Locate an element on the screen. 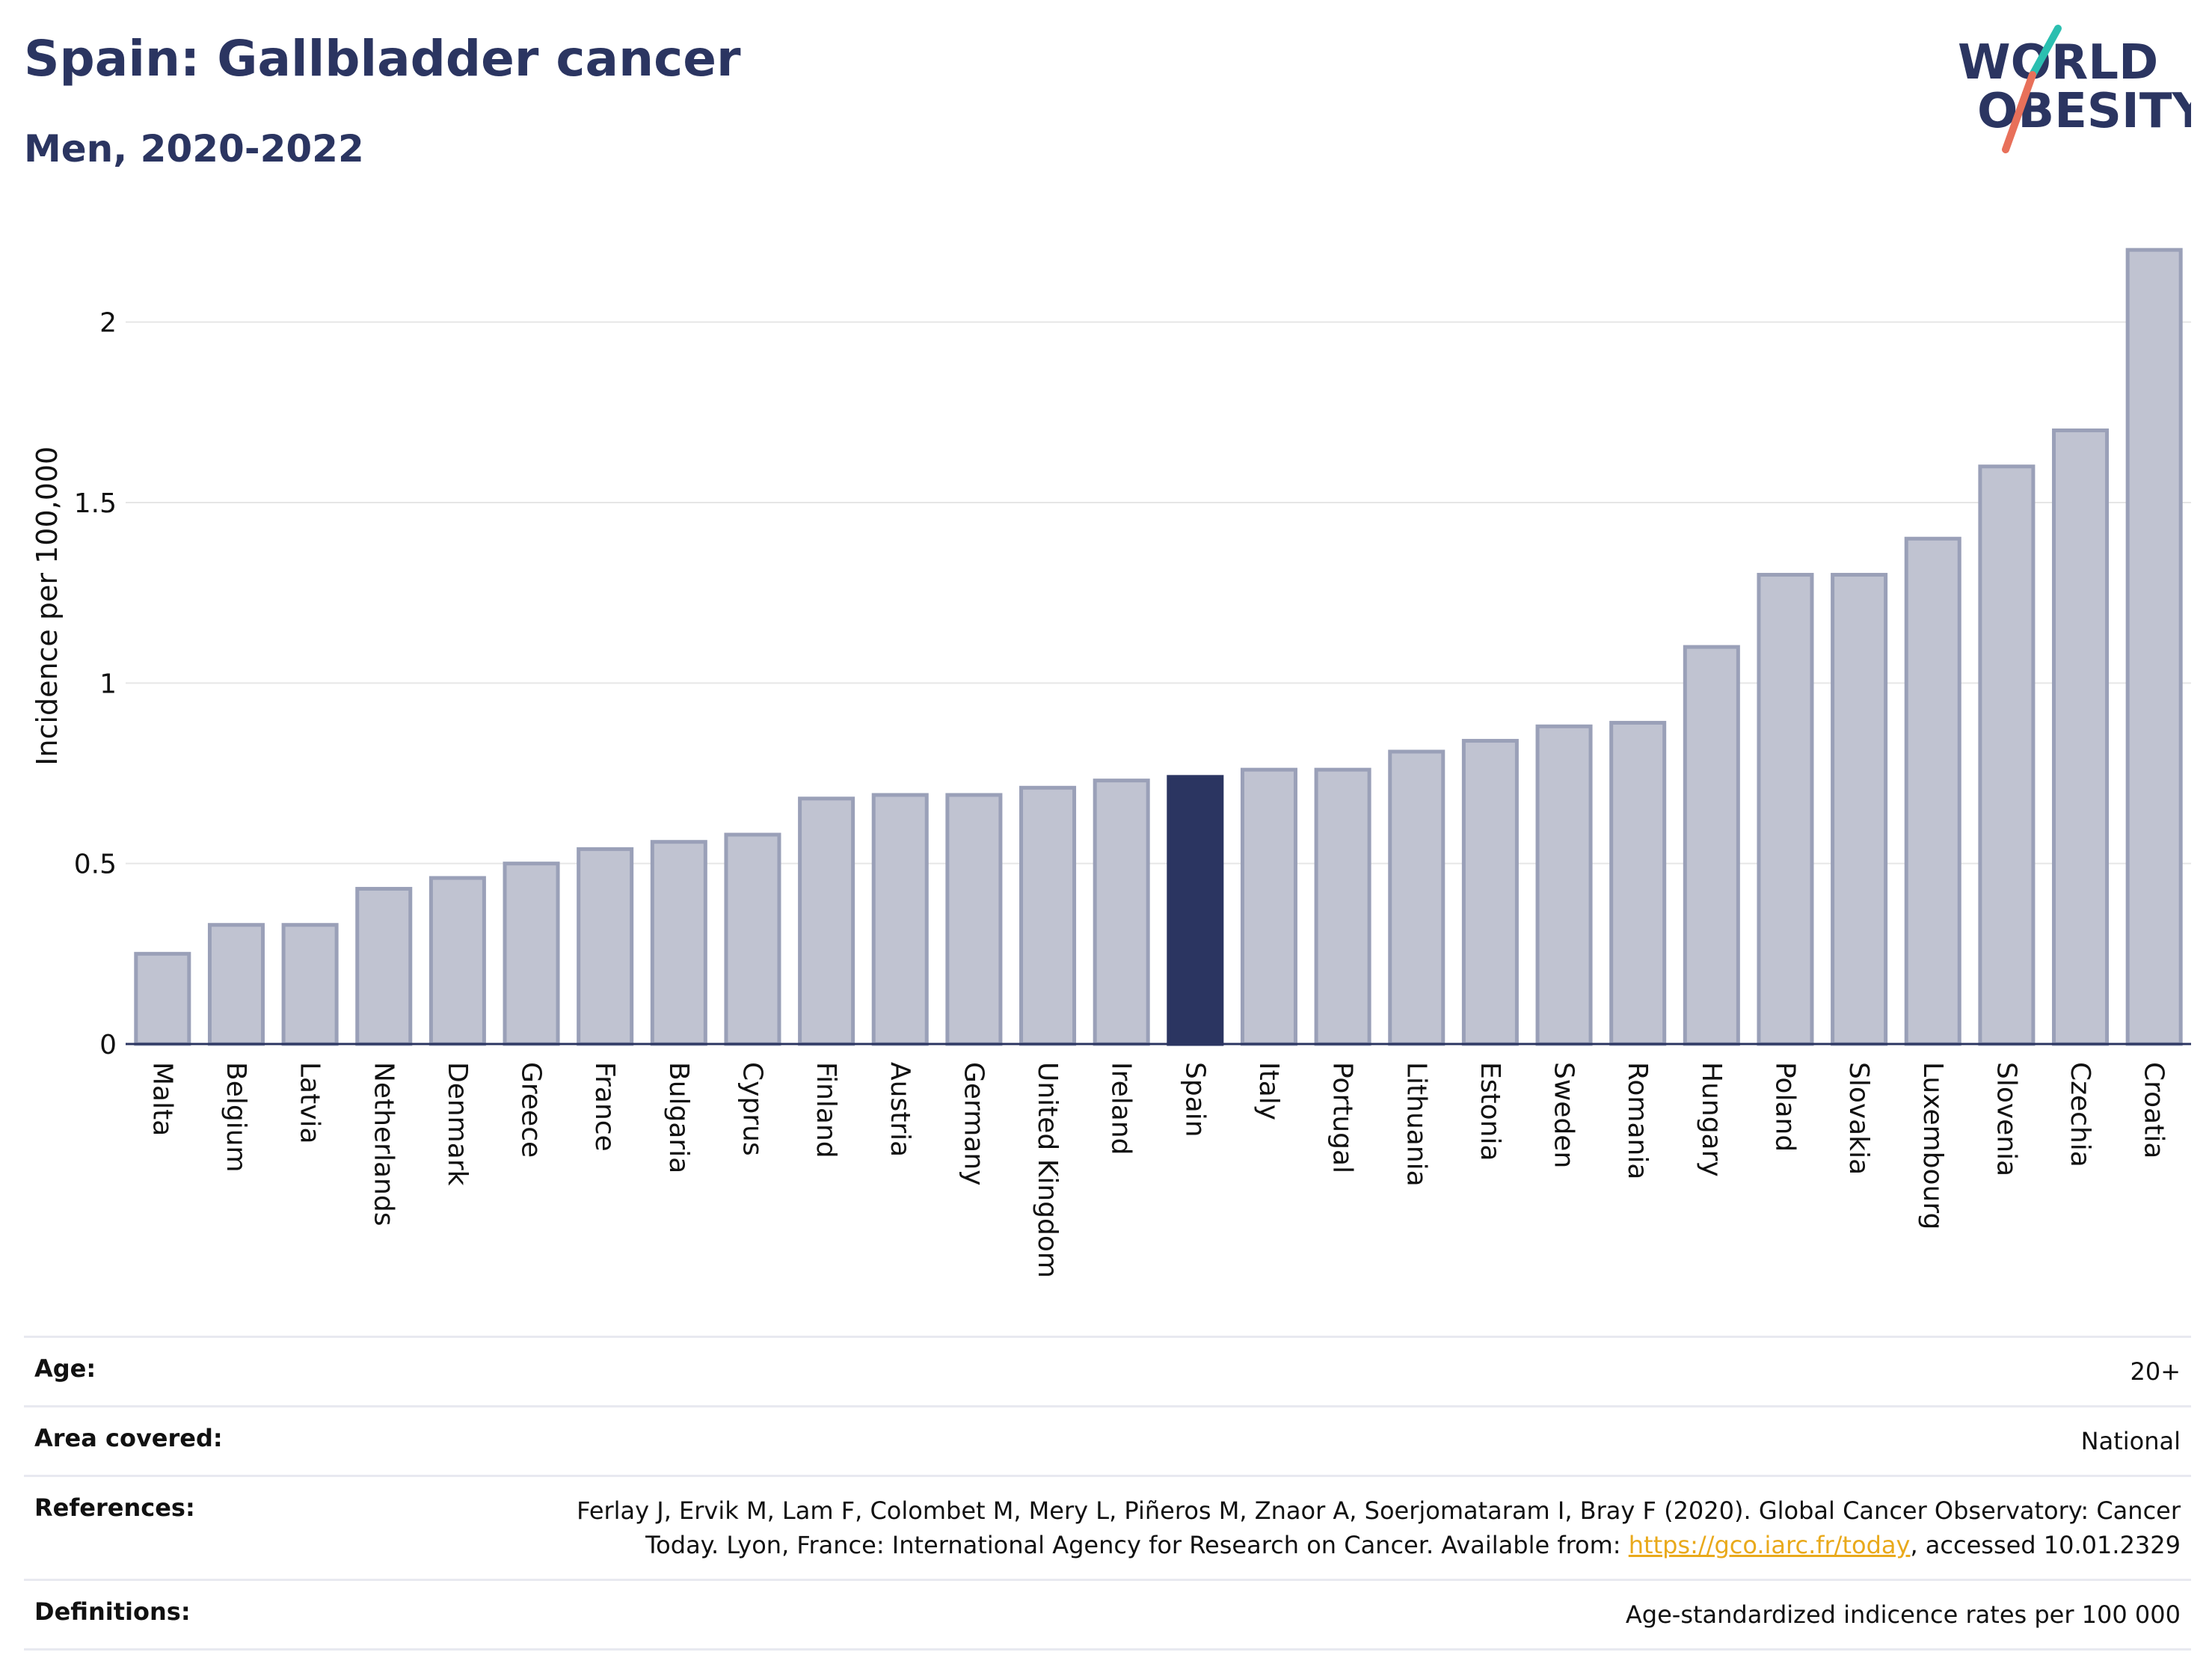 This screenshot has width=2212, height=1655. x-tick-label: Sweden is located at coordinates (1564, 1115).